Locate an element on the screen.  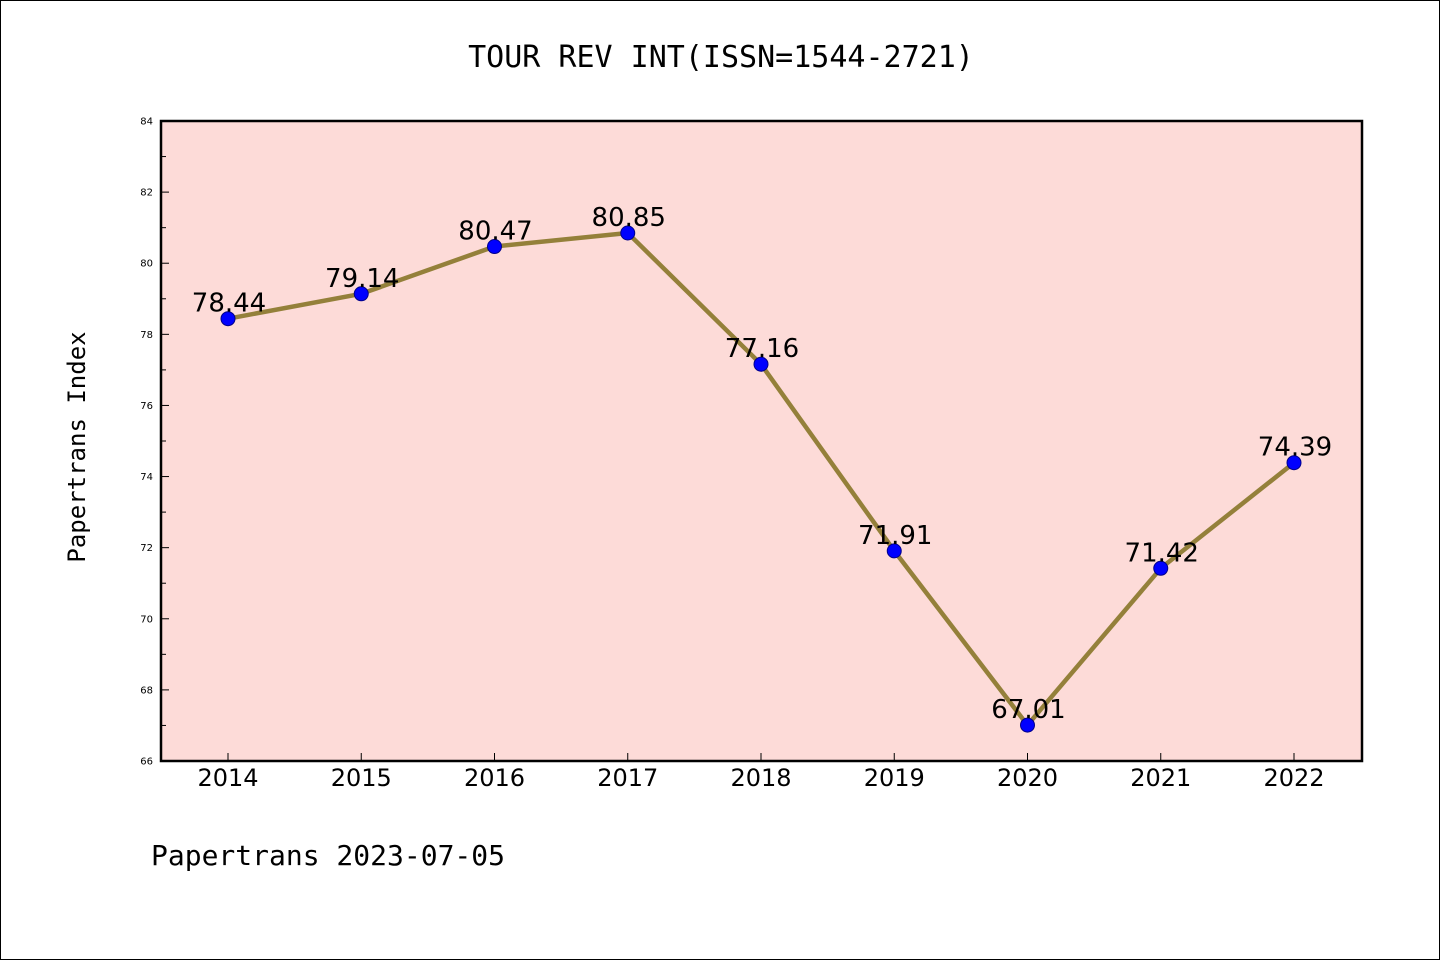
x-tick-label: 2017 is located at coordinates (627, 778).